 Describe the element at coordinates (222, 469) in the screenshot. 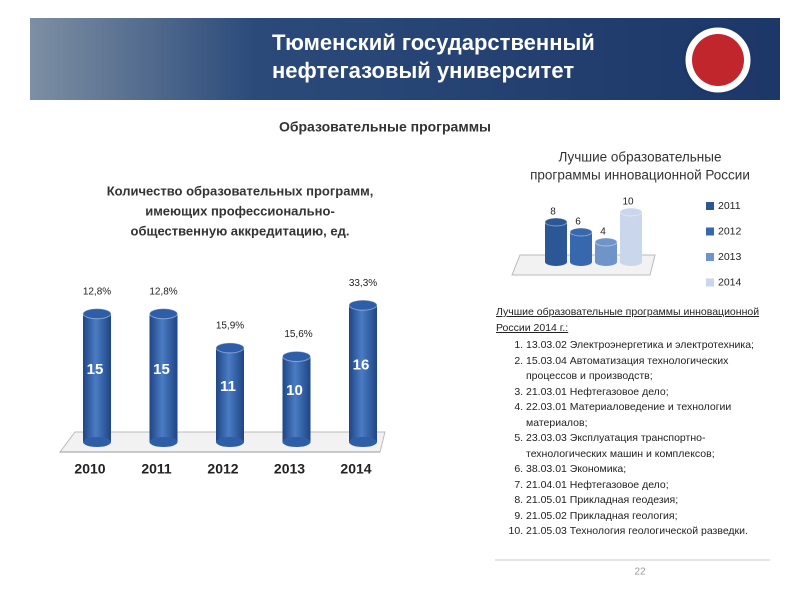

I see `x-tick-label: 2012` at that location.